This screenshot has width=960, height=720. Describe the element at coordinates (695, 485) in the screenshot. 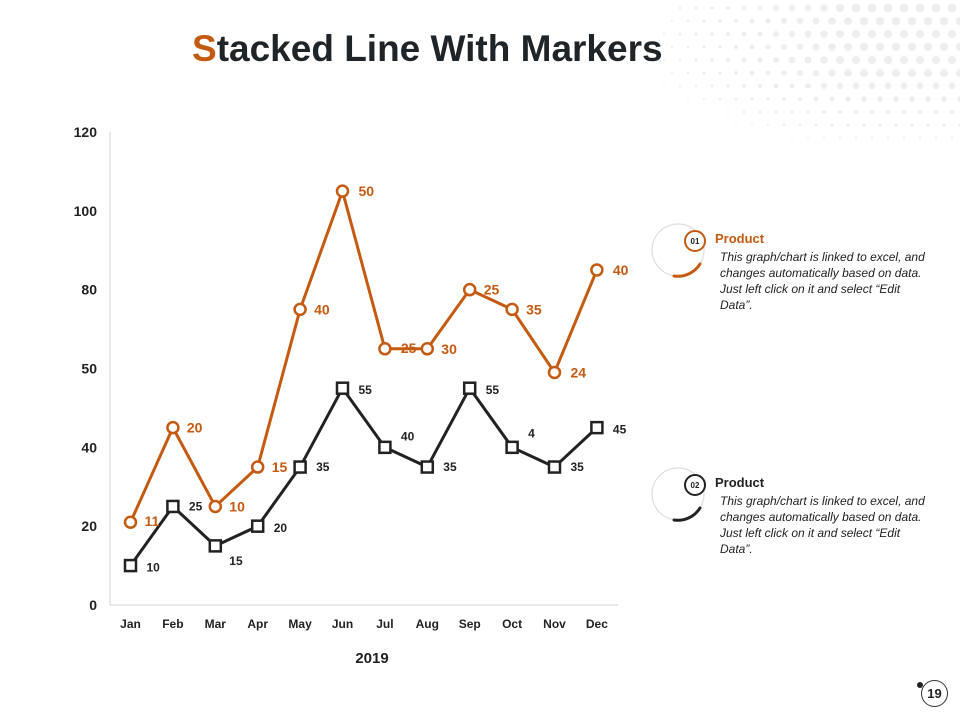

I see `legend-number-badge: 02` at that location.